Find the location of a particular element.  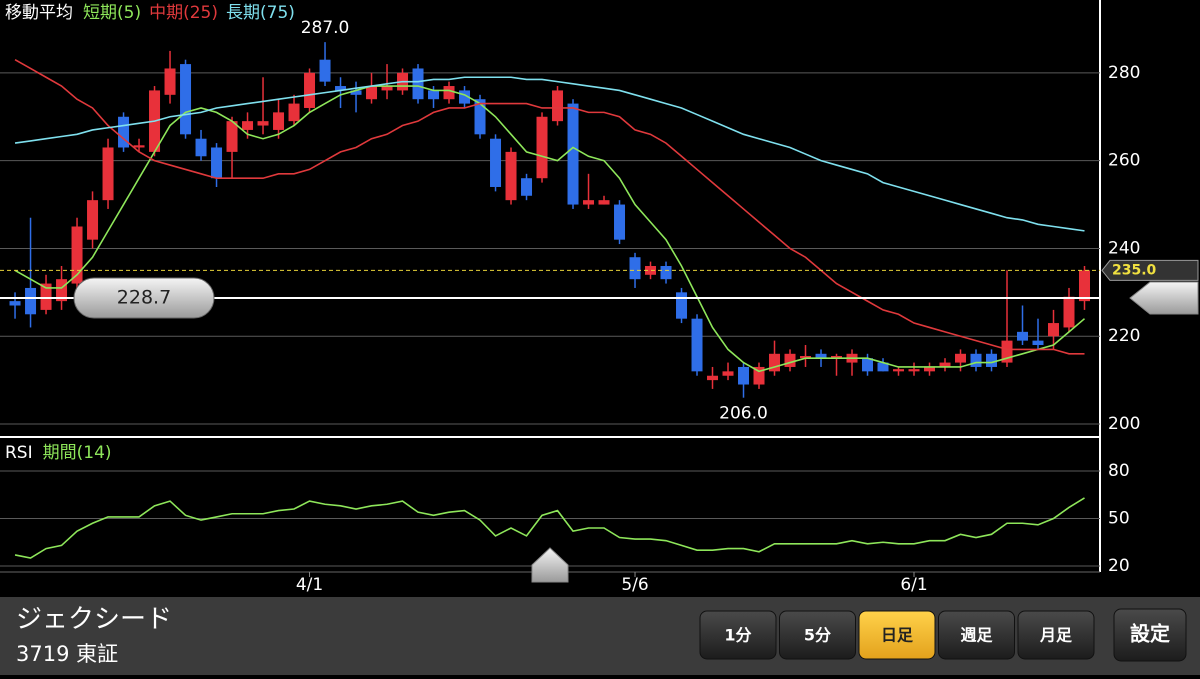

ma-line is located at coordinates (549, 528).